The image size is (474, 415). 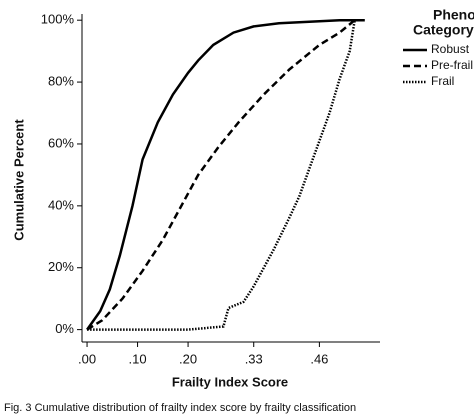 What do you see at coordinates (450, 49) in the screenshot?
I see `legend-label: Robust` at bounding box center [450, 49].